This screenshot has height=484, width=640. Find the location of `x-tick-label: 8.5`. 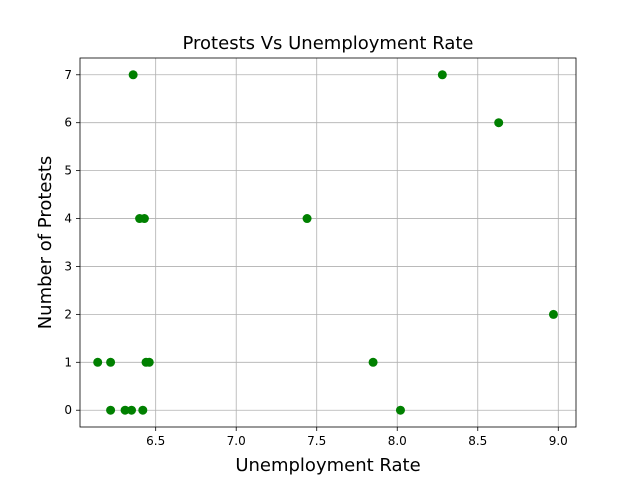

x-tick-label: 8.5 is located at coordinates (477, 441).